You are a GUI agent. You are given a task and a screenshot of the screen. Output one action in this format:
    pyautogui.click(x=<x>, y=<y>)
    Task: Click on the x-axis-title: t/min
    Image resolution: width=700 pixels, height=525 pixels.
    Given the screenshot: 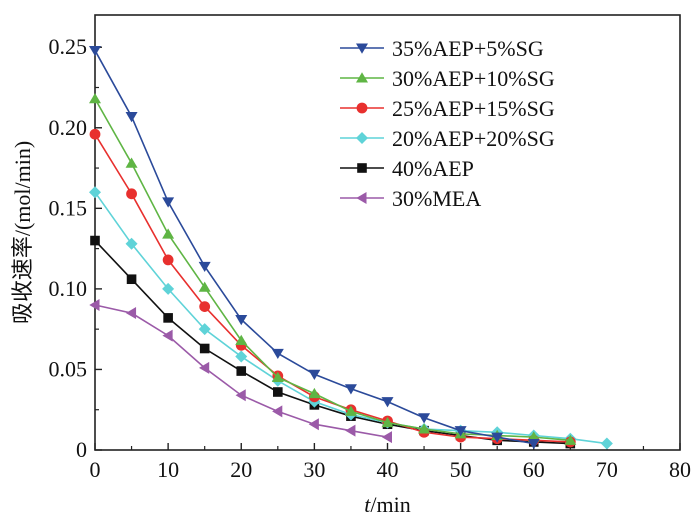 What is the action you would take?
    pyautogui.click(x=387, y=504)
    